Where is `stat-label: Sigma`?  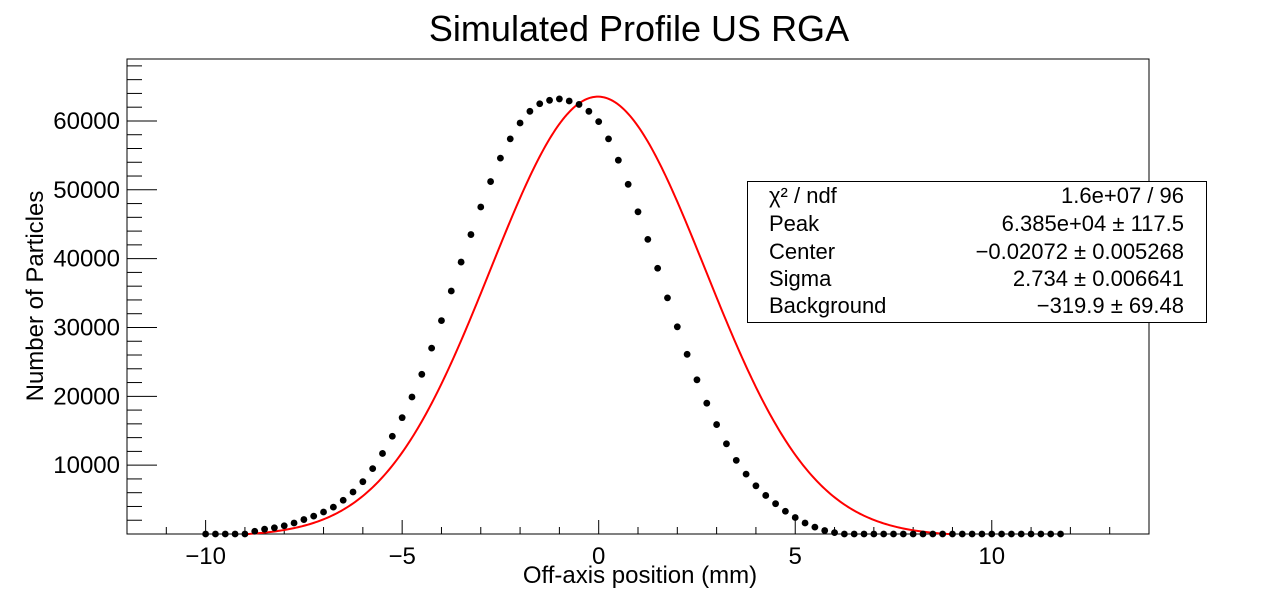 stat-label: Sigma is located at coordinates (800, 278).